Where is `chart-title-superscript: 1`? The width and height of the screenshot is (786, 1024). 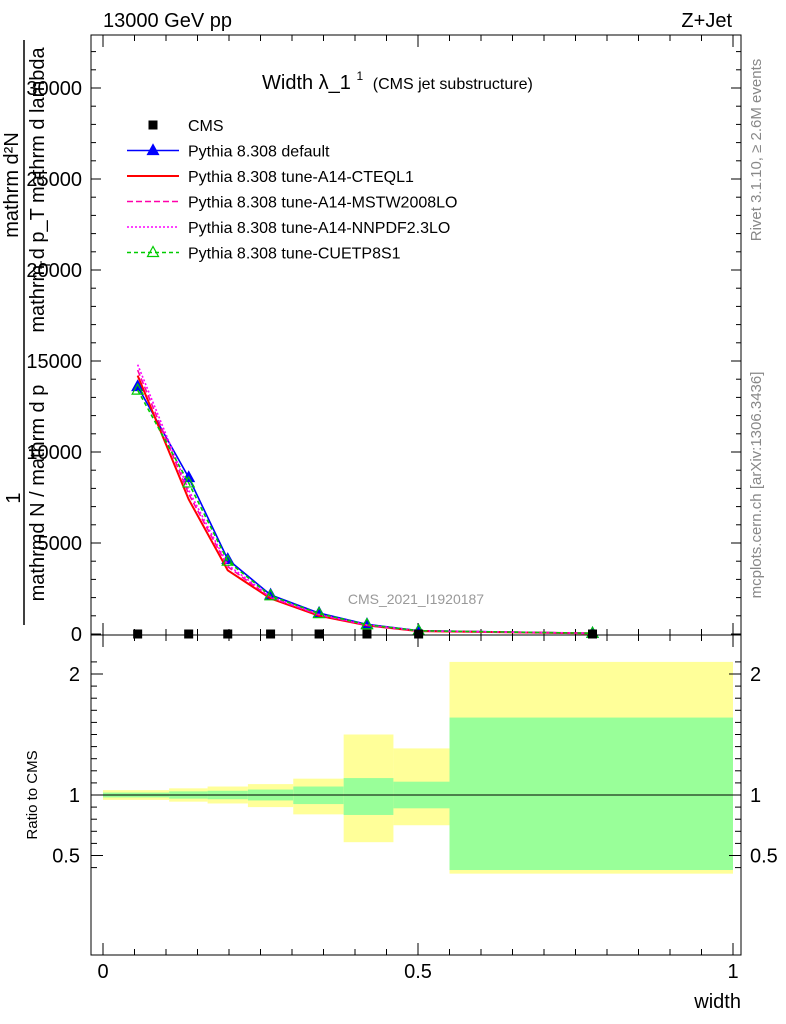
chart-title-superscript: 1 is located at coordinates (360, 76).